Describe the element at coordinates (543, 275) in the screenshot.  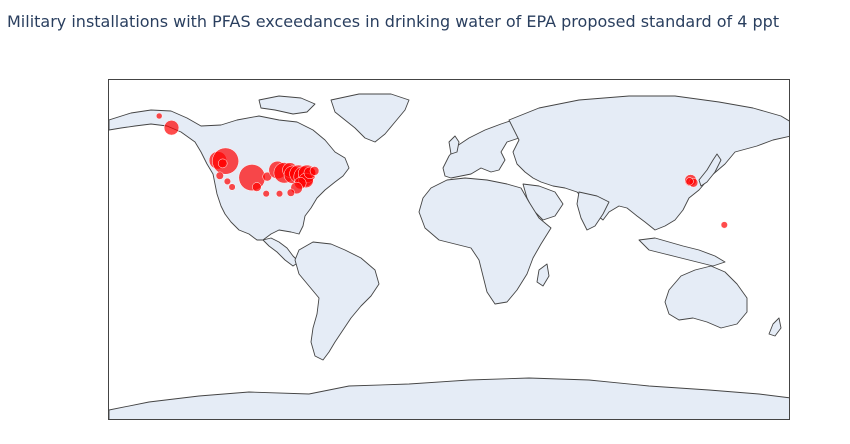
I see `land-madagascar` at that location.